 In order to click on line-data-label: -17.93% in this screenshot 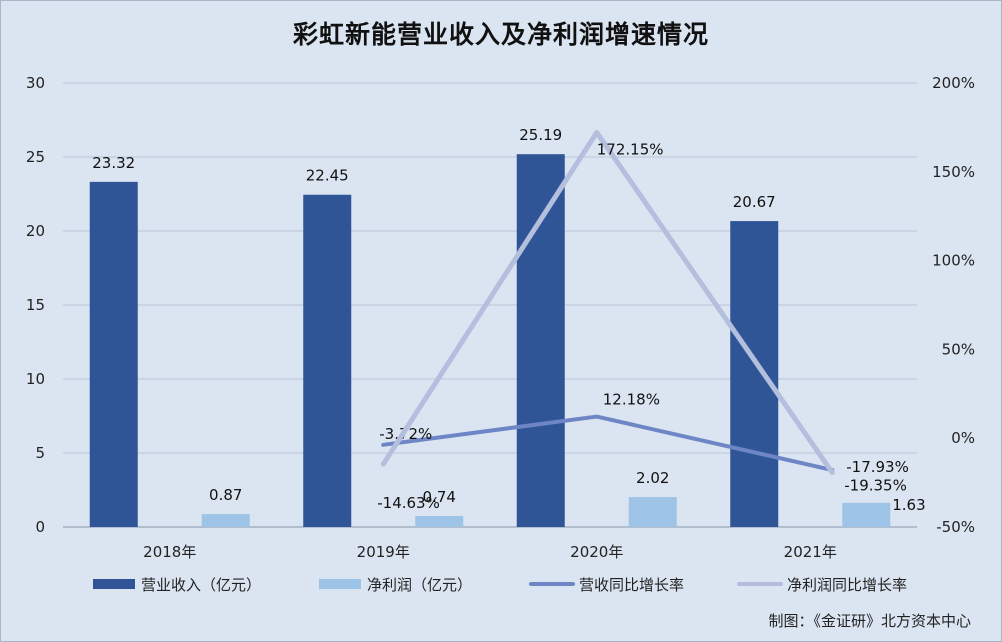, I will do `click(877, 467)`.